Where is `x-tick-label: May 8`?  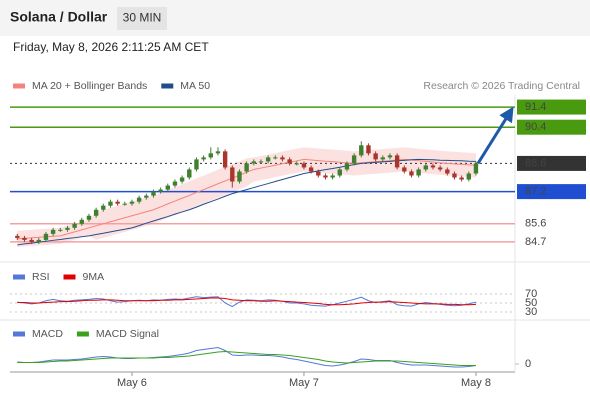
x-tick-label: May 8 is located at coordinates (476, 383).